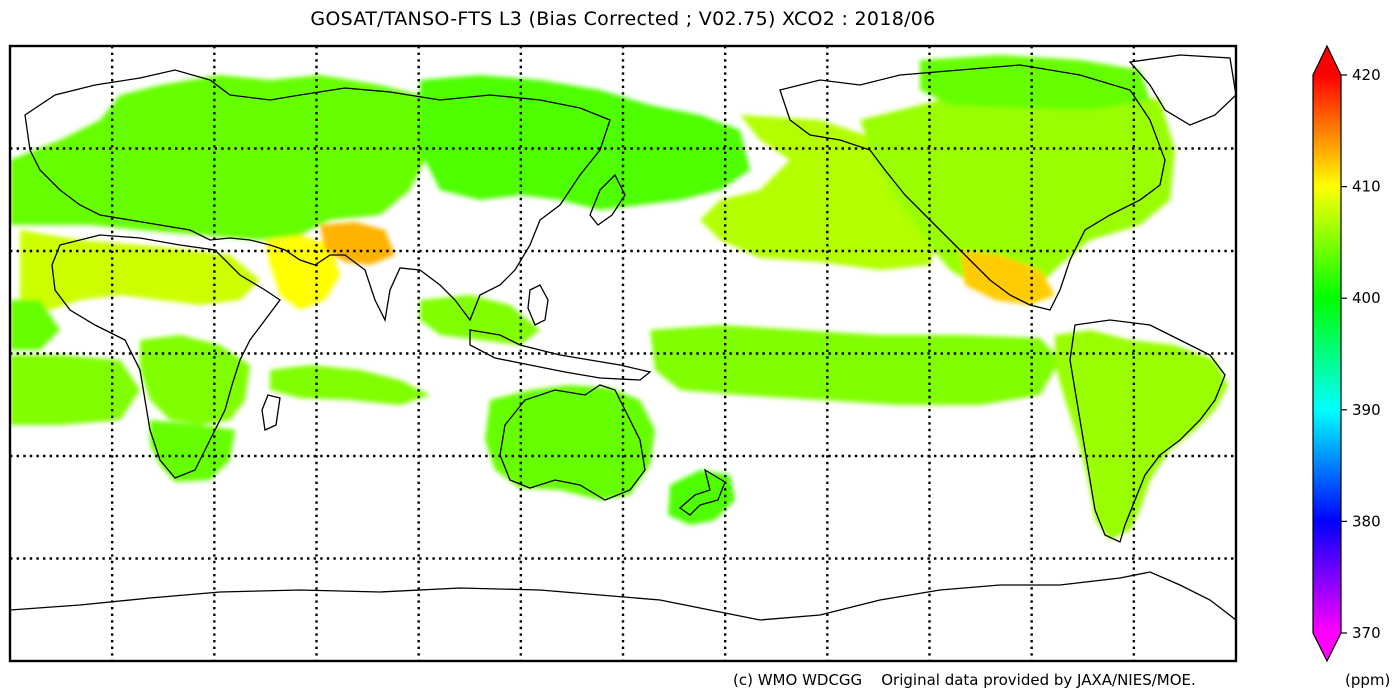 The image size is (1400, 700). Describe the element at coordinates (1038, 680) in the screenshot. I see `credit-source: Original data provided by JAXA/NIES/MOE.` at that location.